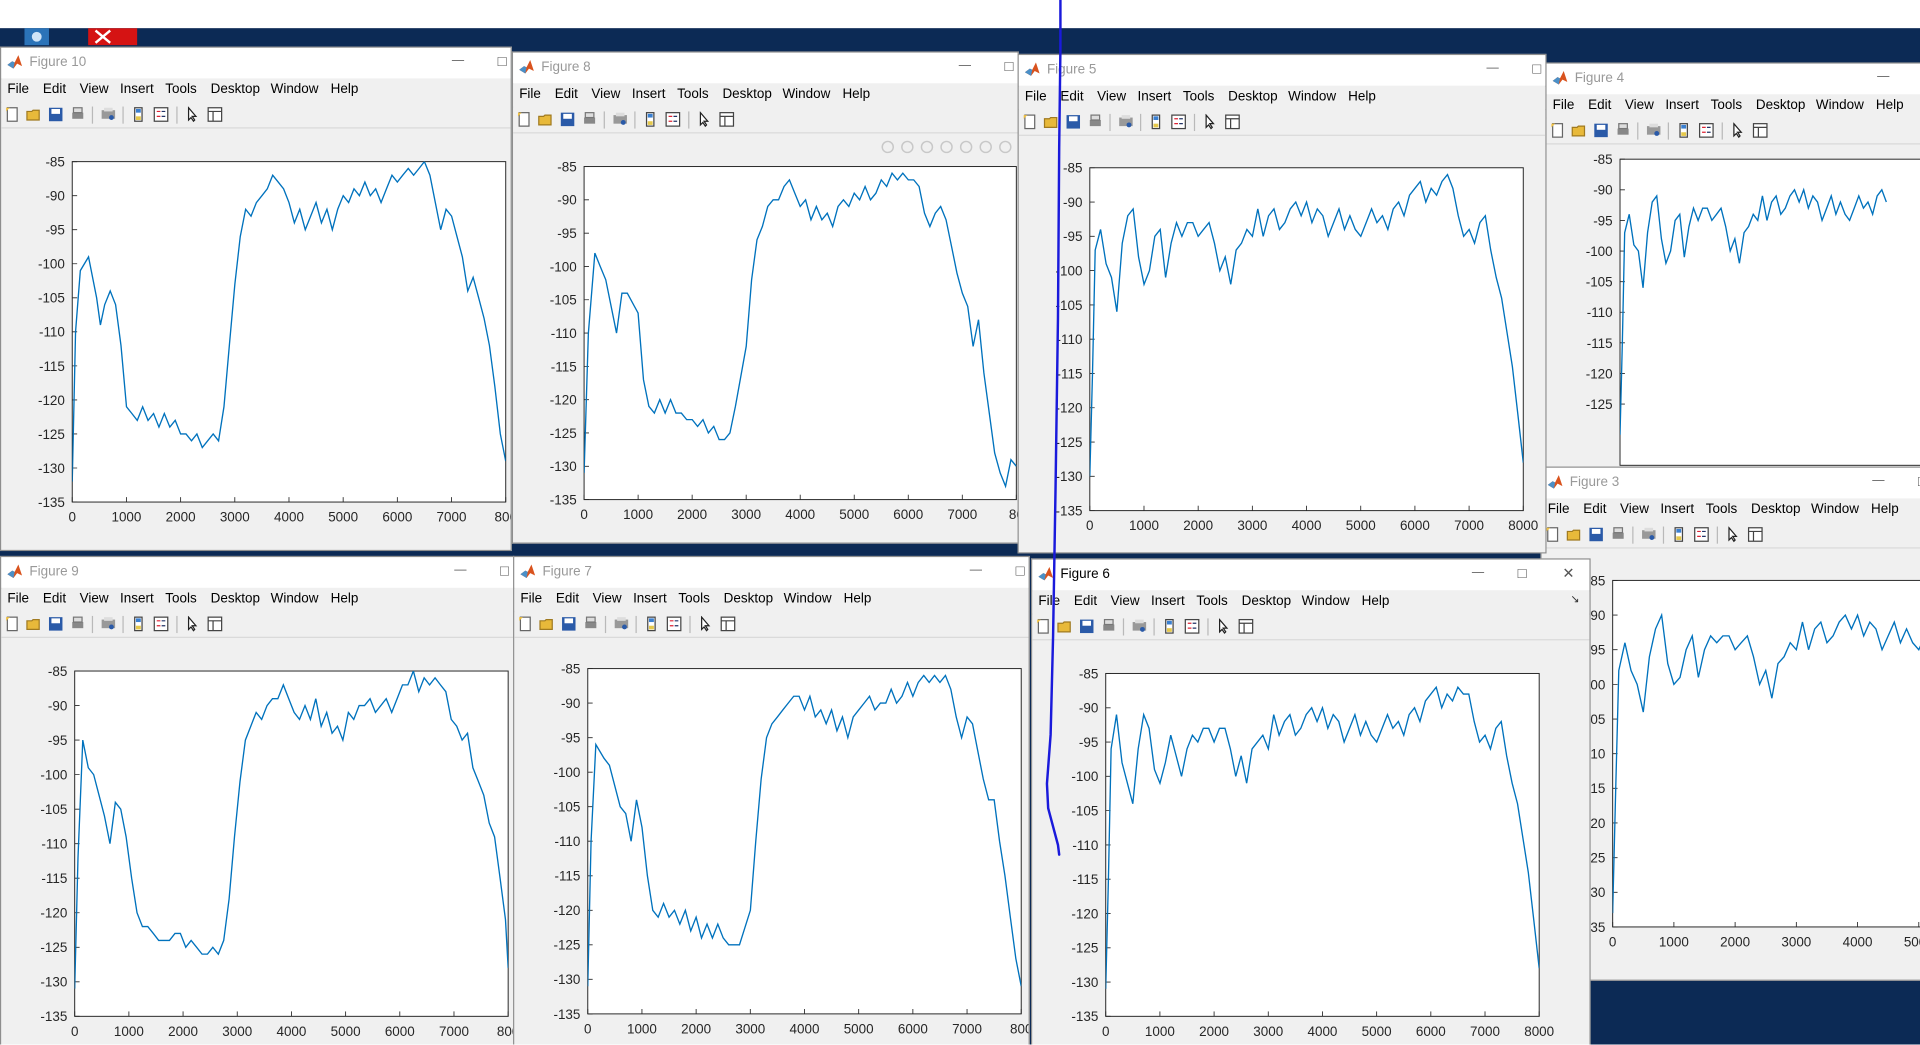 This screenshot has height=1045, width=1920. I want to click on zoom-in-icon, so click(966, 147).